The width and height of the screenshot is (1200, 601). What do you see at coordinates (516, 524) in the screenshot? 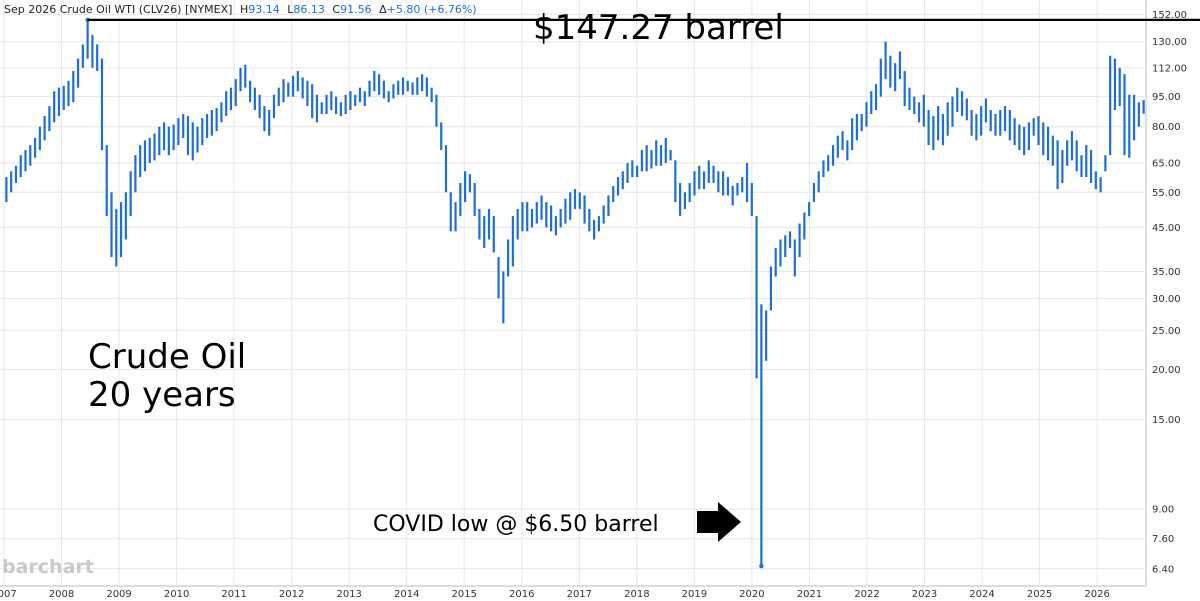
I see `covid-low-annotation: COVID low @ $6.50 barrel` at bounding box center [516, 524].